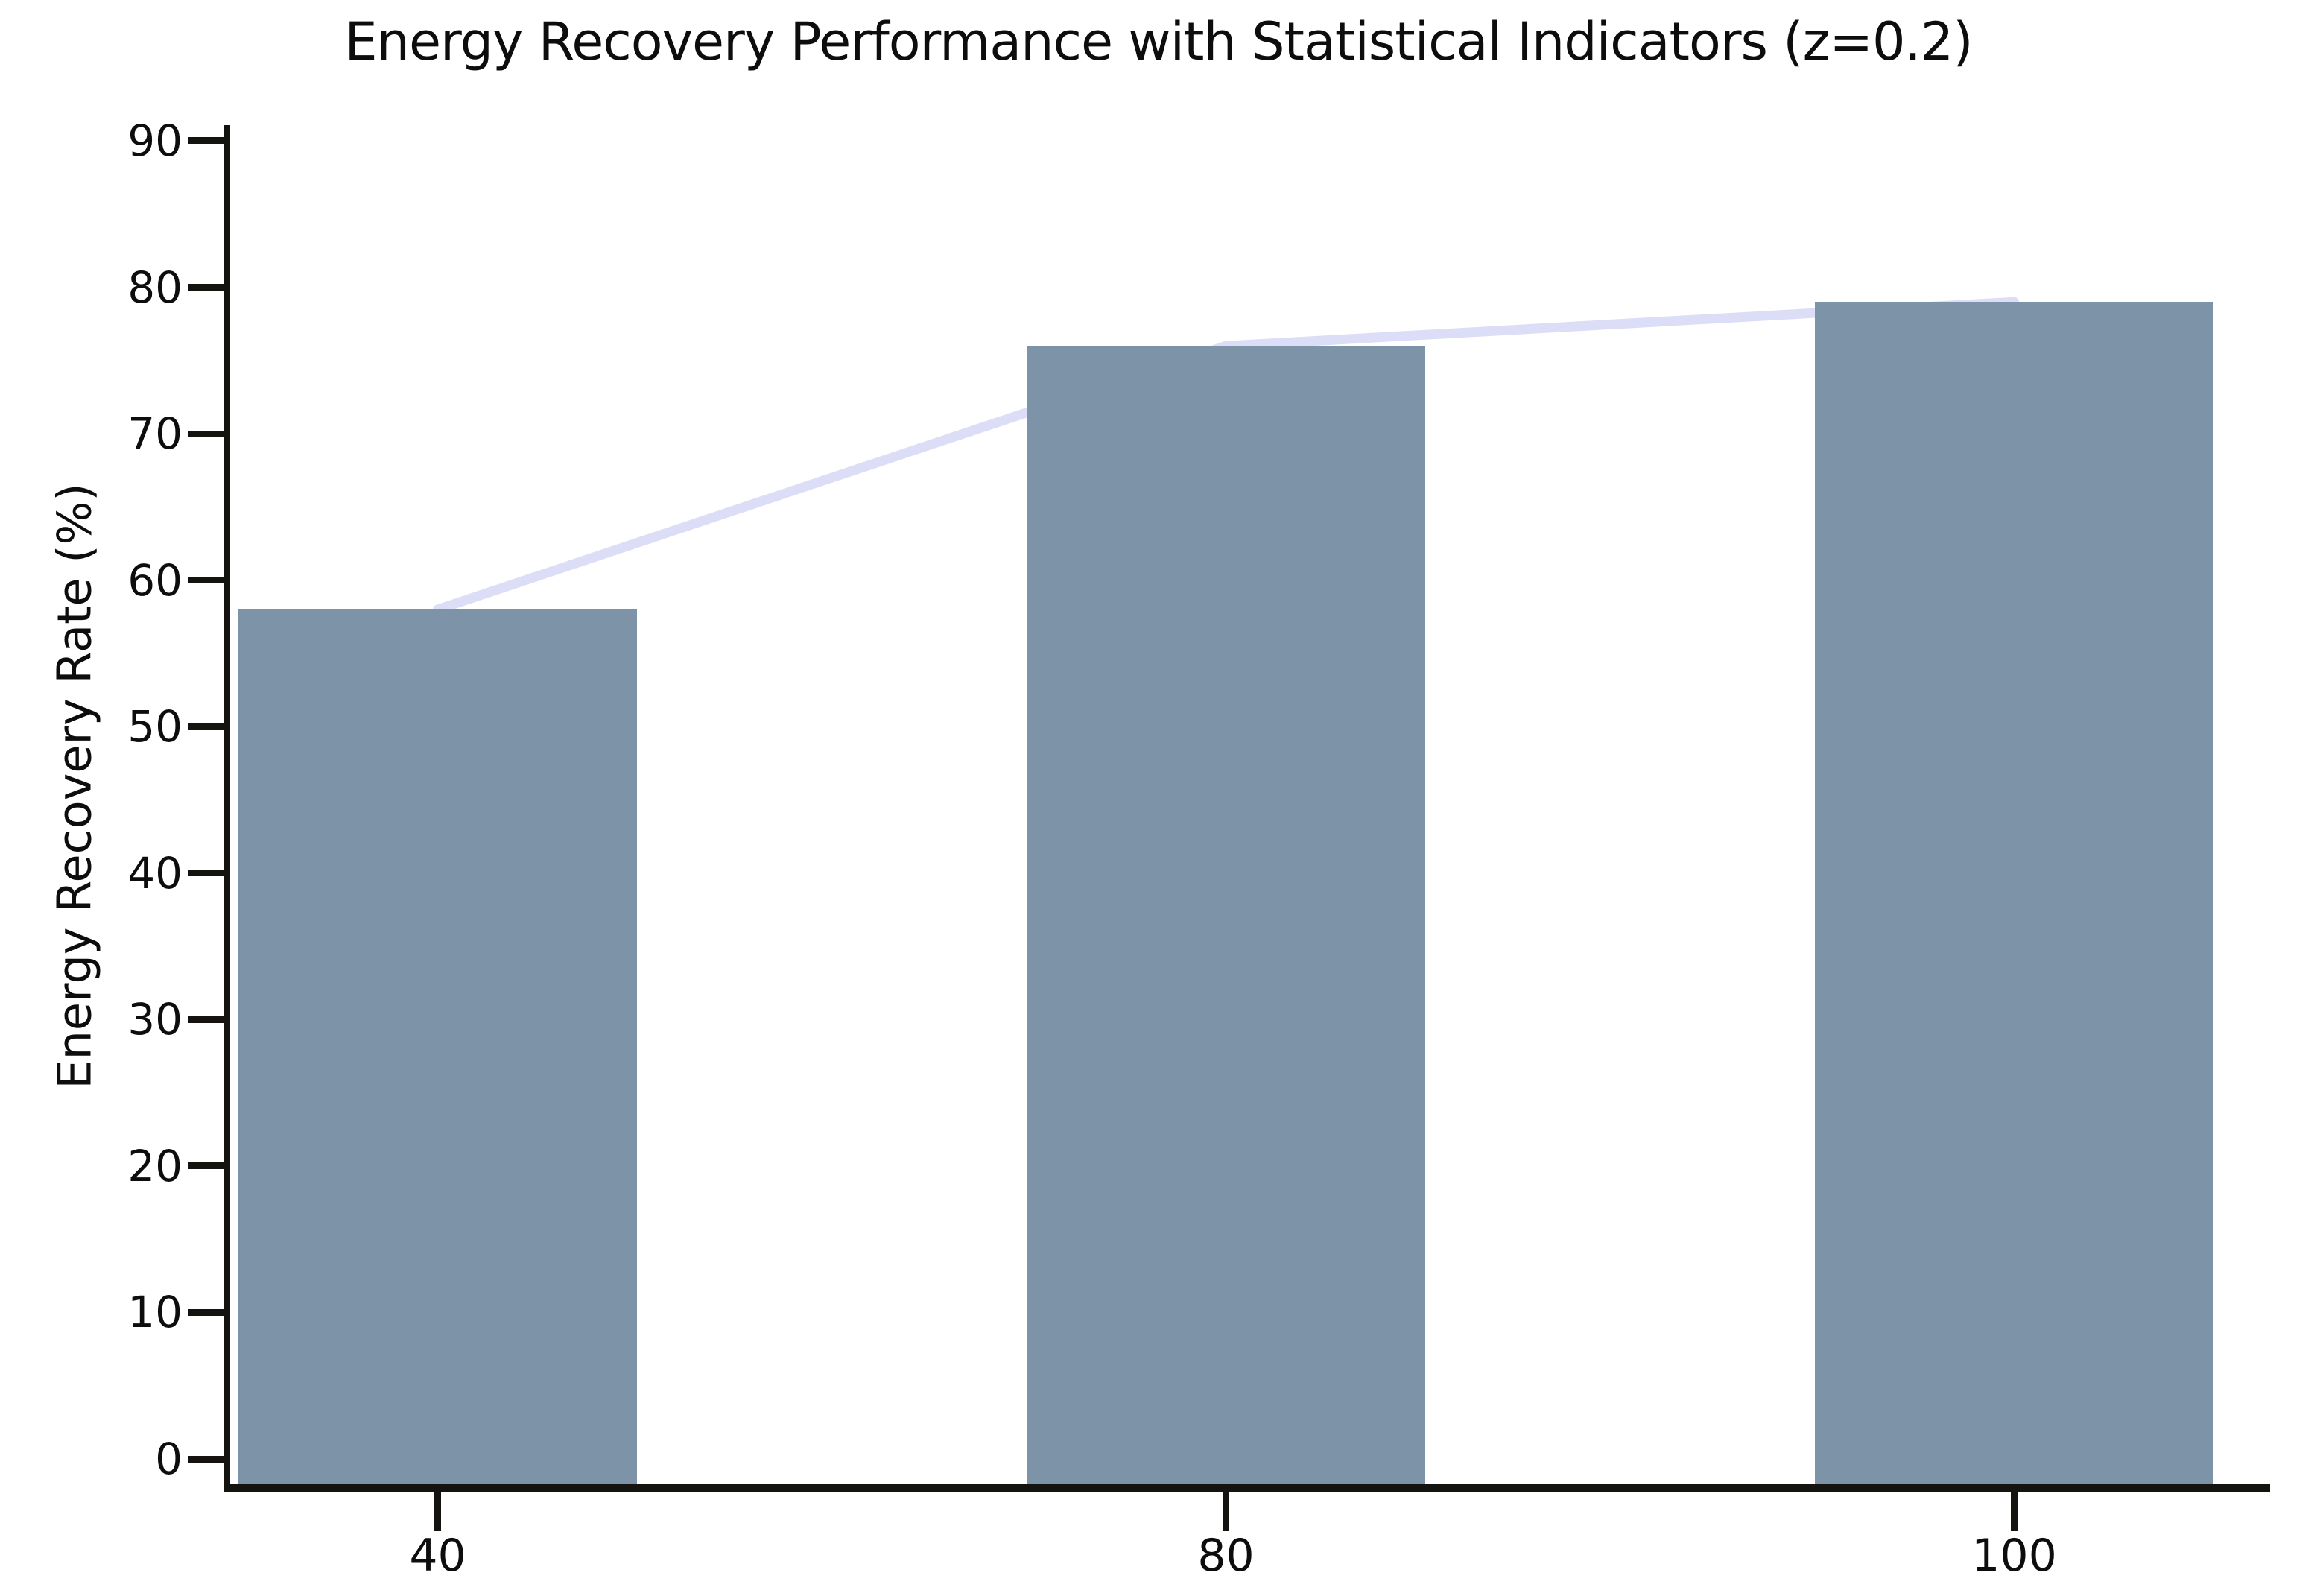 This screenshot has width=2317, height=1596. I want to click on y-tick-label: 70, so click(155, 434).